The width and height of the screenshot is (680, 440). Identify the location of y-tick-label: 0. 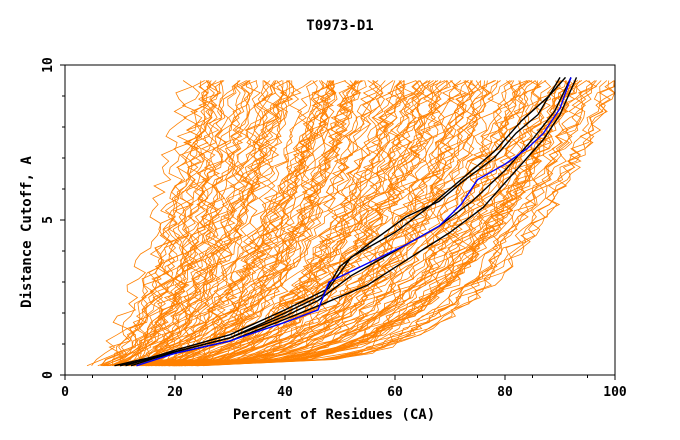
(48, 375).